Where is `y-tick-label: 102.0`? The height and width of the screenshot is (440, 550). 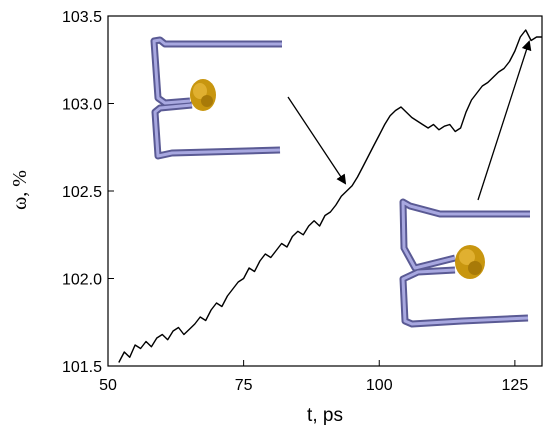 y-tick-label: 102.0 is located at coordinates (82, 280).